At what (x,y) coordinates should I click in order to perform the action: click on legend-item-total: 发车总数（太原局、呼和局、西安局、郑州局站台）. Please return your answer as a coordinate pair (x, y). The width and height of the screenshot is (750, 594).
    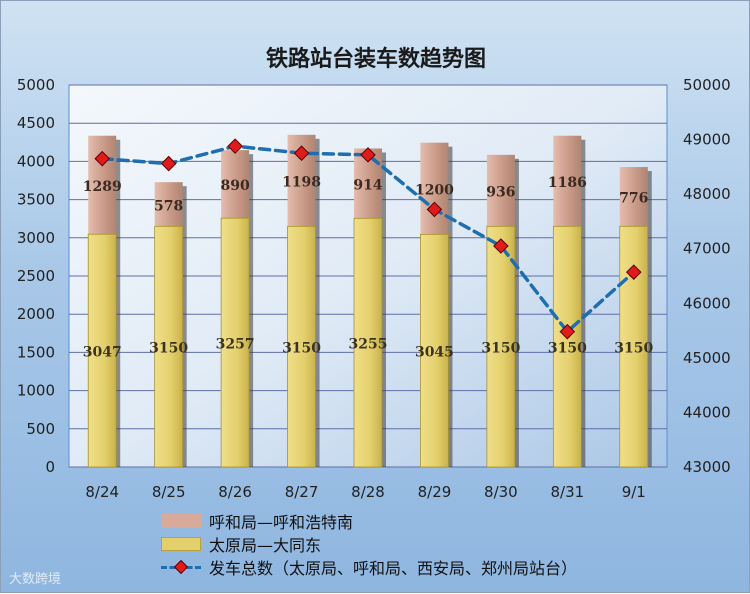
    Looking at the image, I should click on (369, 566).